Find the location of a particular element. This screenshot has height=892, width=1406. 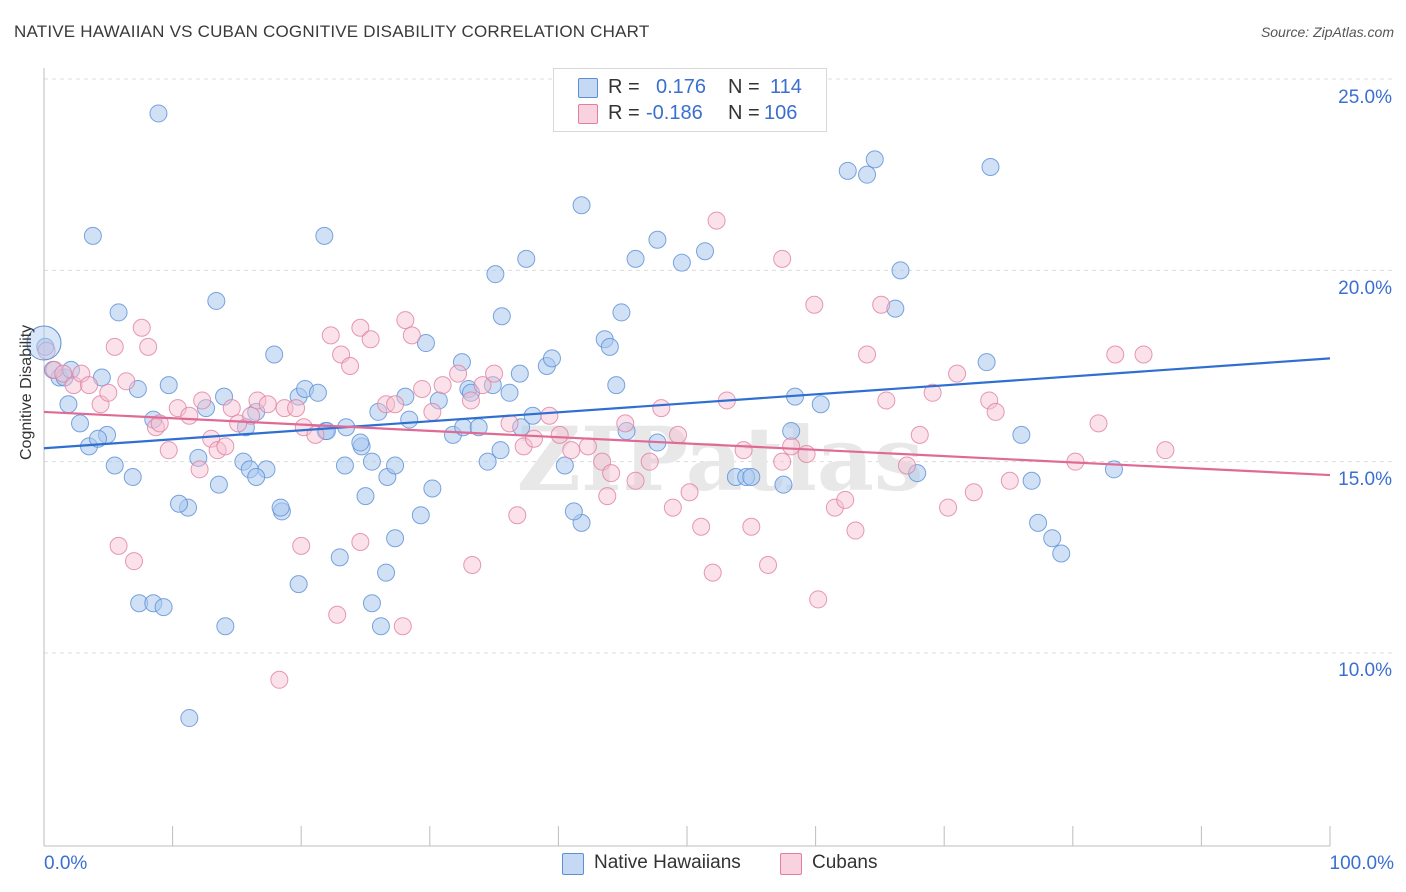

y-axis-label: Cognitive Disability is located at coordinates (26, 392).